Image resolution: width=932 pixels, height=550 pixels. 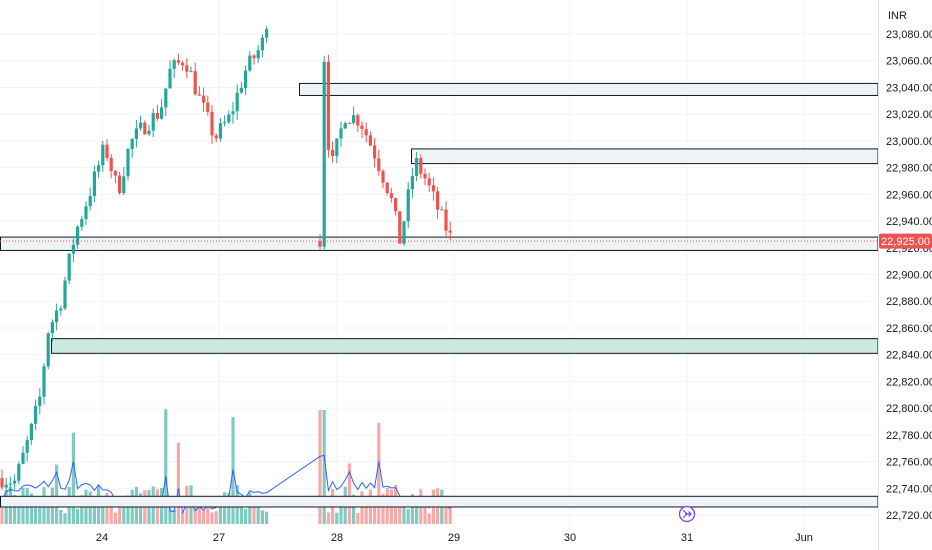 What do you see at coordinates (909, 382) in the screenshot?
I see `y-tick-label: 22,820.00` at bounding box center [909, 382].